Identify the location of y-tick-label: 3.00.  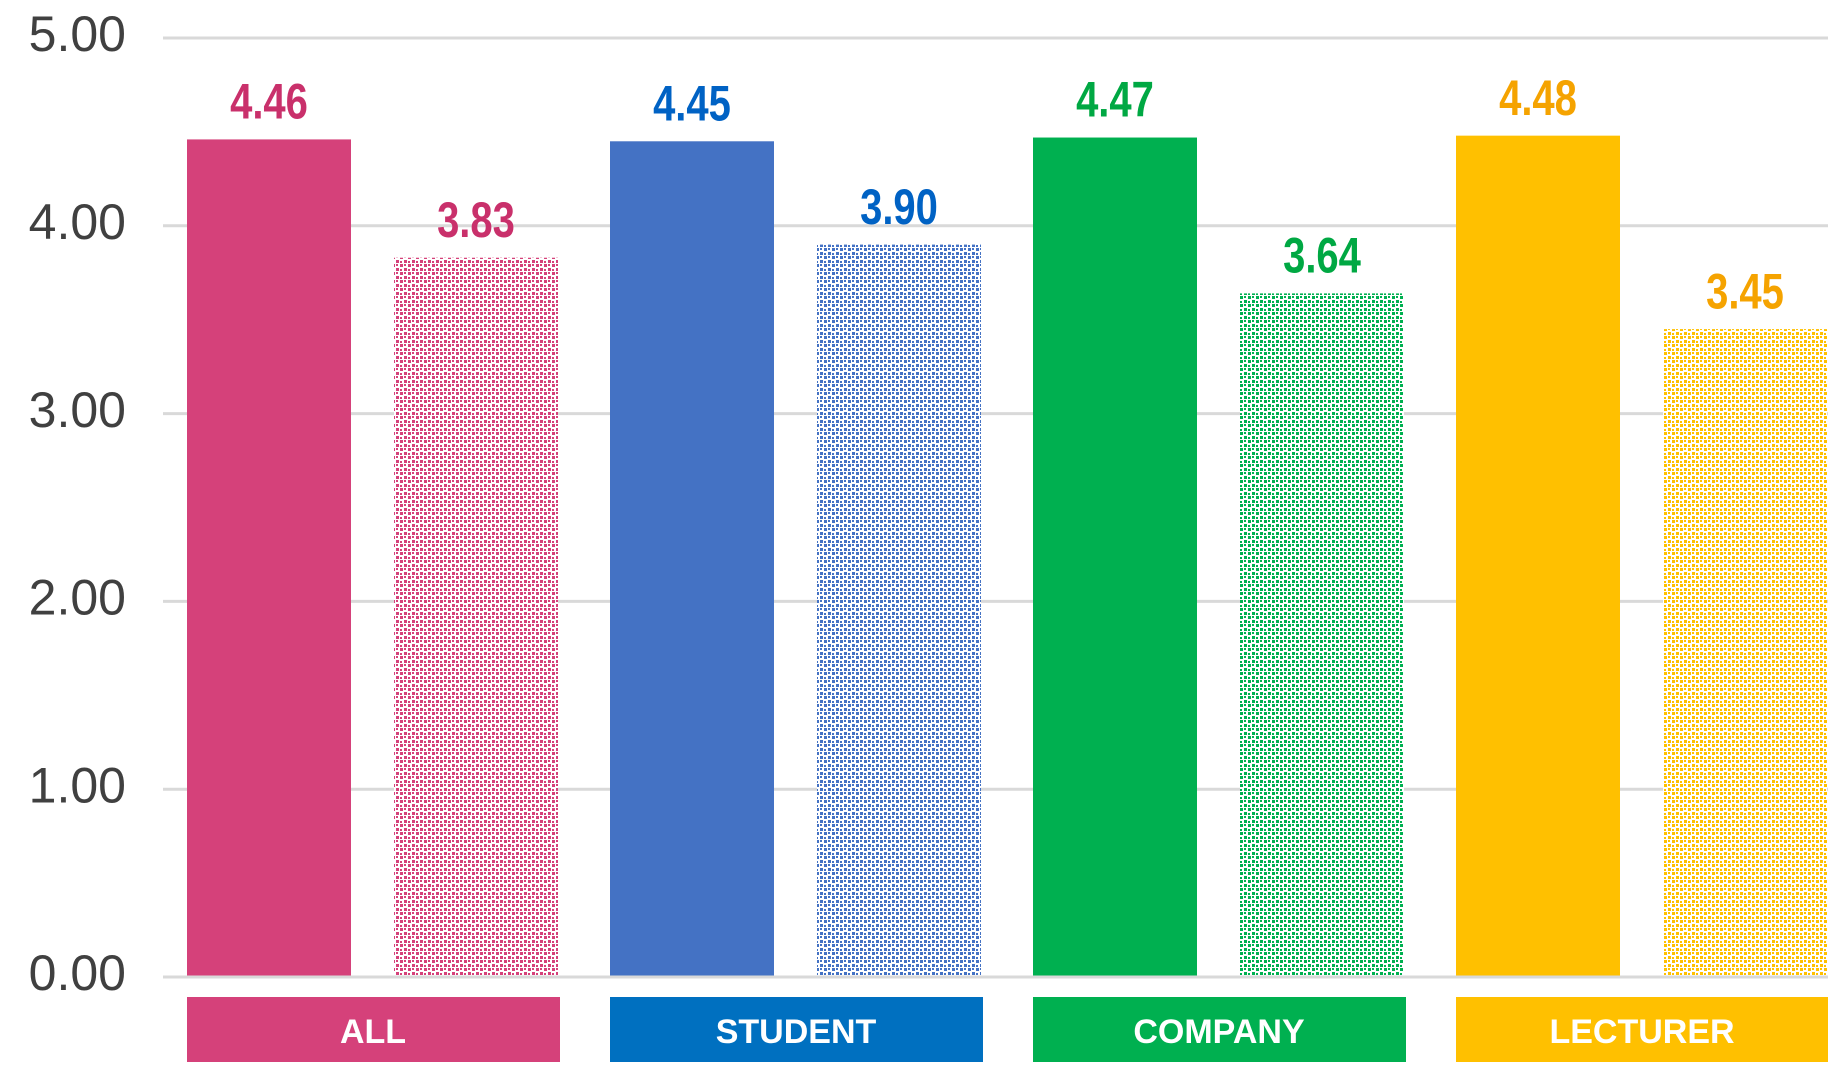
(77, 410).